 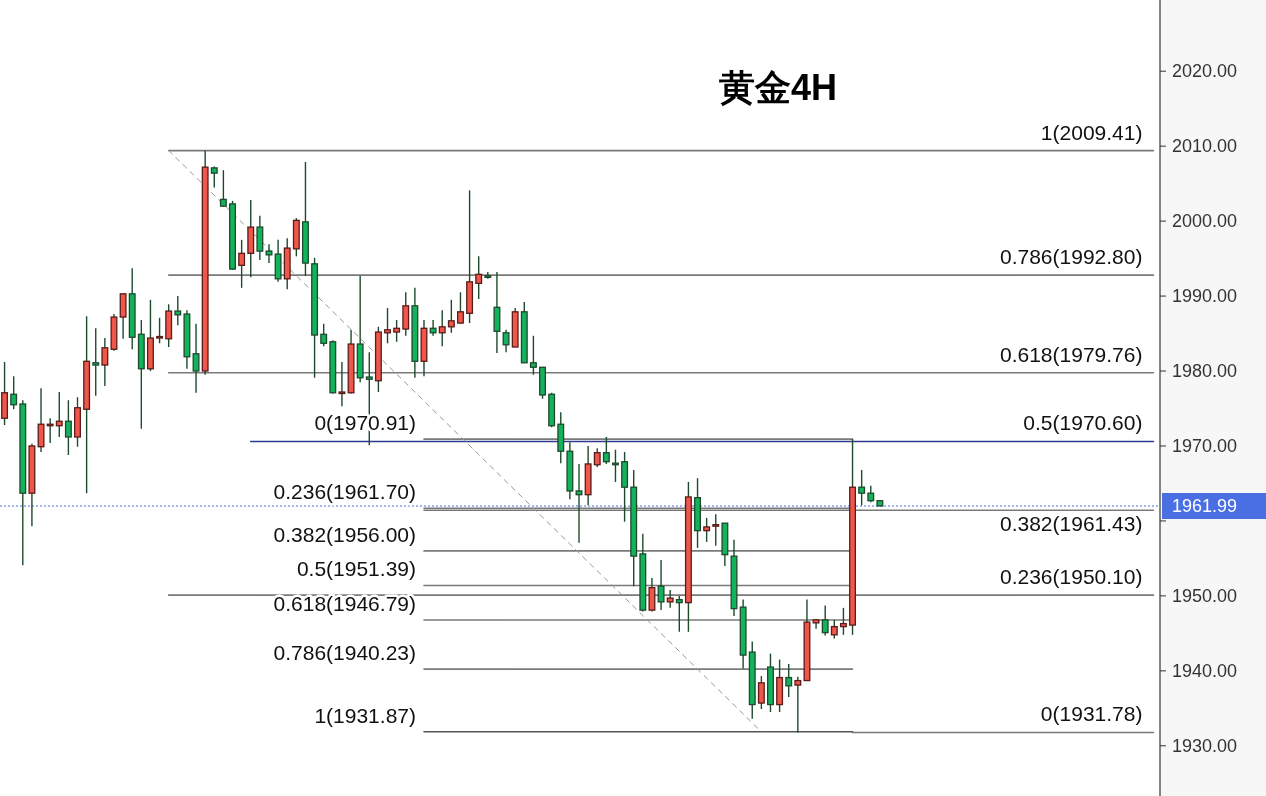 What do you see at coordinates (778, 87) in the screenshot?
I see `title: 黄金4H` at bounding box center [778, 87].